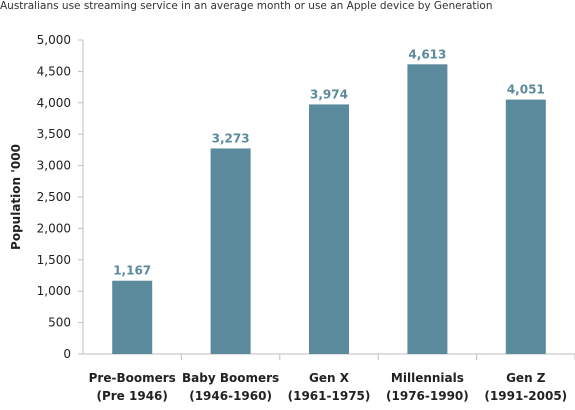  I want to click on data-label: 1,167, so click(132, 271).